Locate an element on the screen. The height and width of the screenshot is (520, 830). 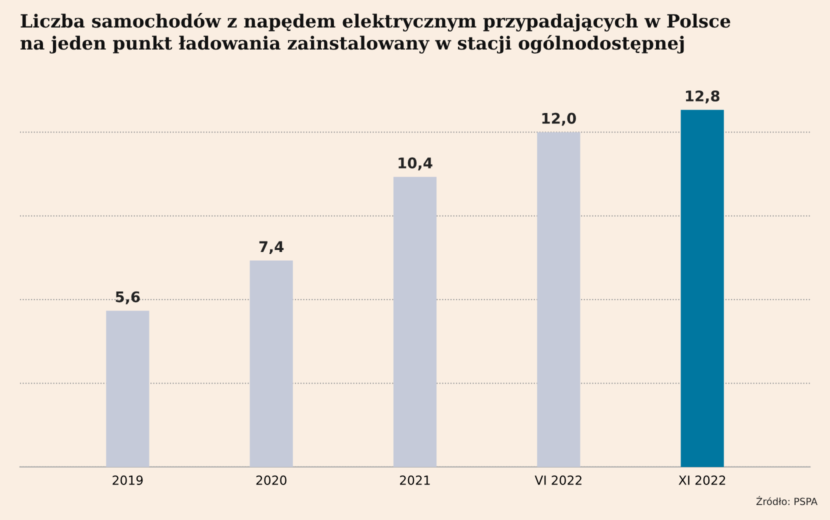
data-label: 12,0 is located at coordinates (559, 119).